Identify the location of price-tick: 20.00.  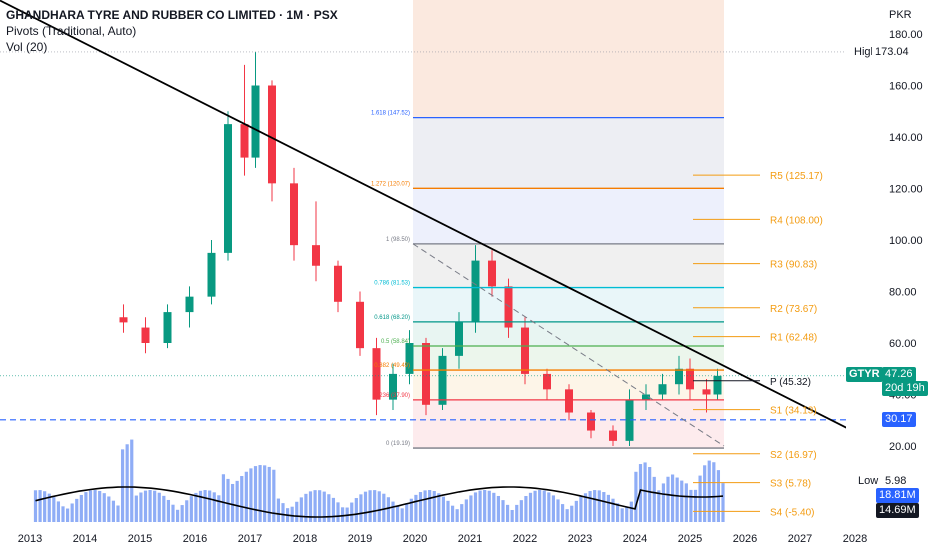
(903, 447).